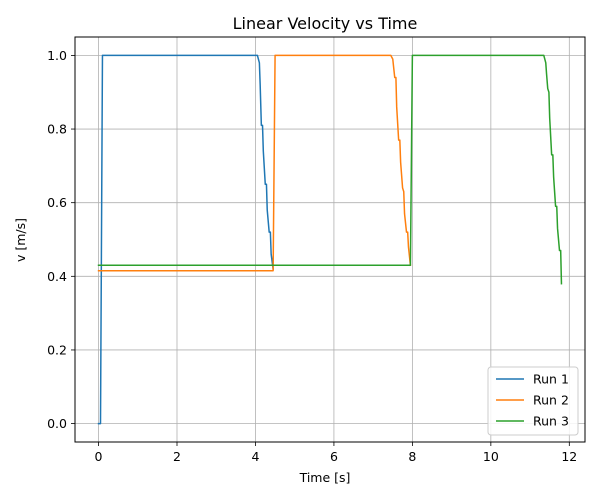  I want to click on x-tick-label: 2, so click(177, 456).